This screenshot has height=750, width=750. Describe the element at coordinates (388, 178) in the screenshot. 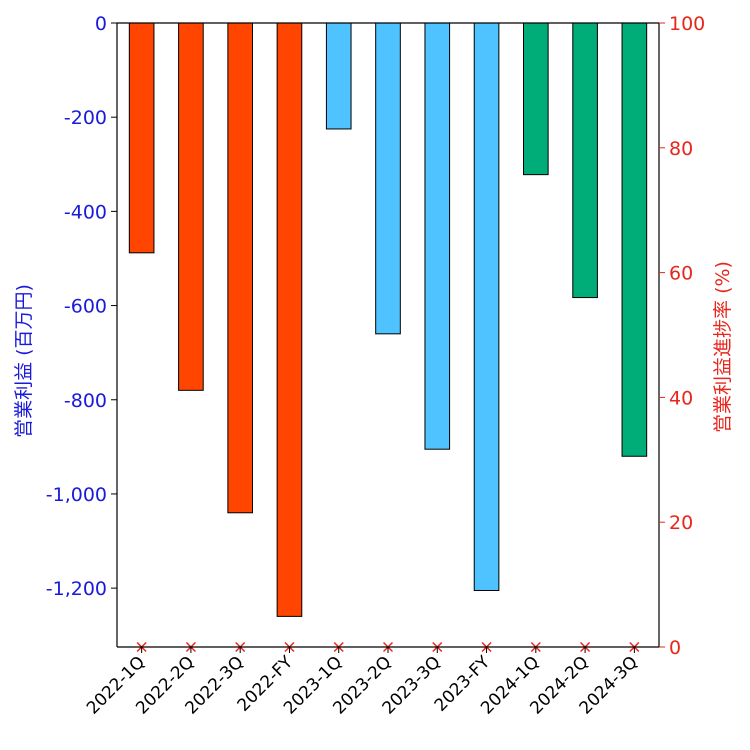

I see `bar-2023-2Q` at that location.